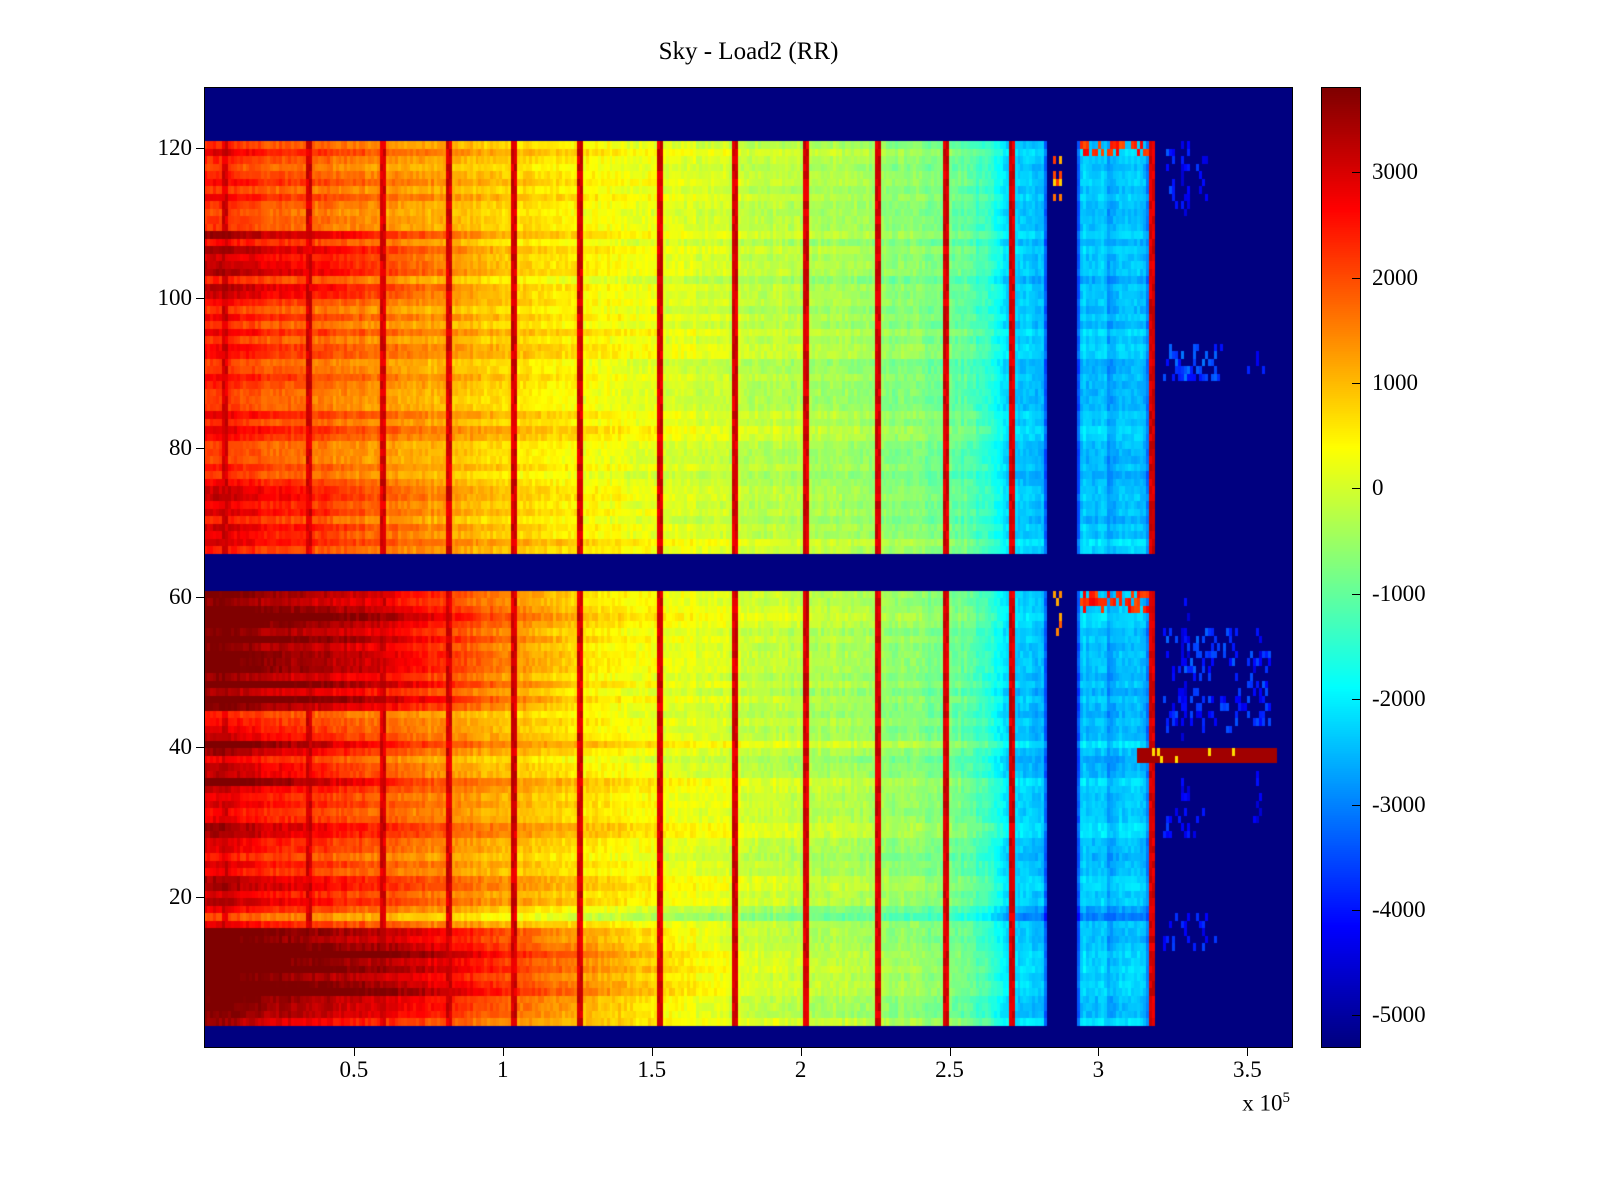  What do you see at coordinates (175, 297) in the screenshot?
I see `y-tick-label: 100` at bounding box center [175, 297].